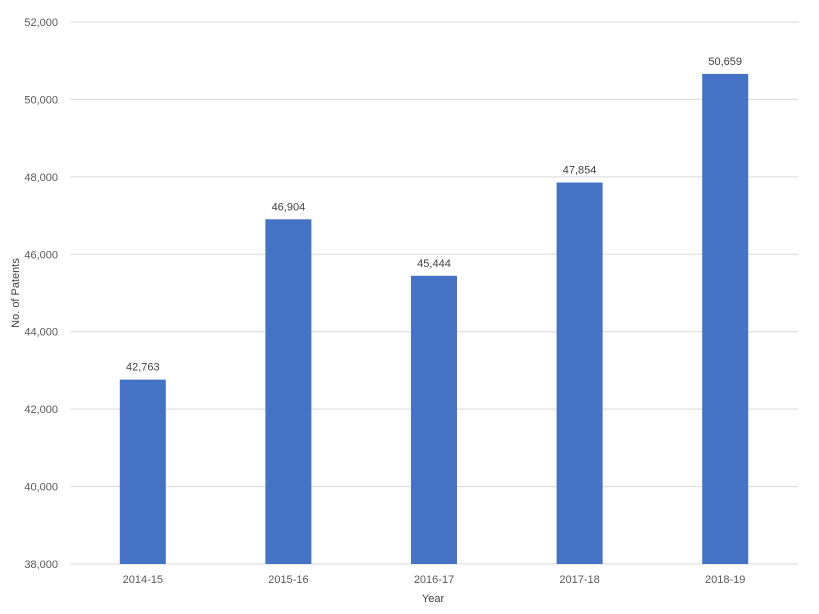 The width and height of the screenshot is (819, 614). Describe the element at coordinates (579, 580) in the screenshot. I see `x-tick-label: 2017-18` at that location.